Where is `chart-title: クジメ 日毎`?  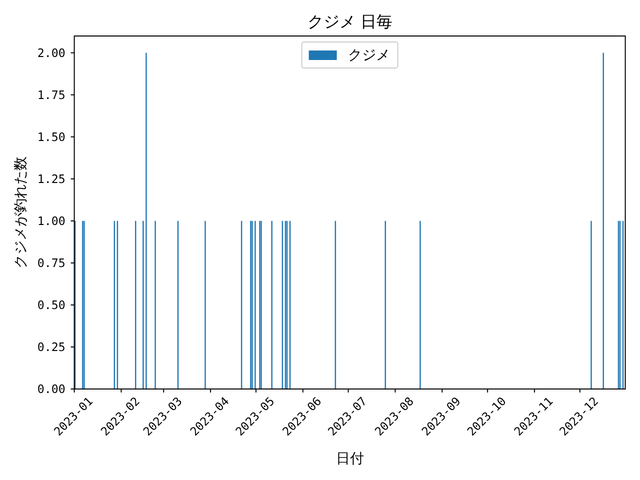 chart-title: クジメ 日毎 is located at coordinates (349, 21).